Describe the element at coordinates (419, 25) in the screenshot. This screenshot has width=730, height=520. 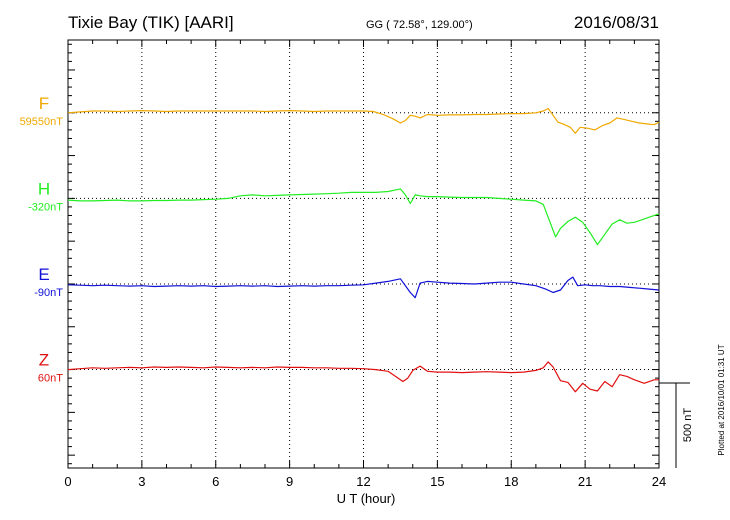
I see `coords-label: GG ( 72.58°, 129.00°)` at that location.